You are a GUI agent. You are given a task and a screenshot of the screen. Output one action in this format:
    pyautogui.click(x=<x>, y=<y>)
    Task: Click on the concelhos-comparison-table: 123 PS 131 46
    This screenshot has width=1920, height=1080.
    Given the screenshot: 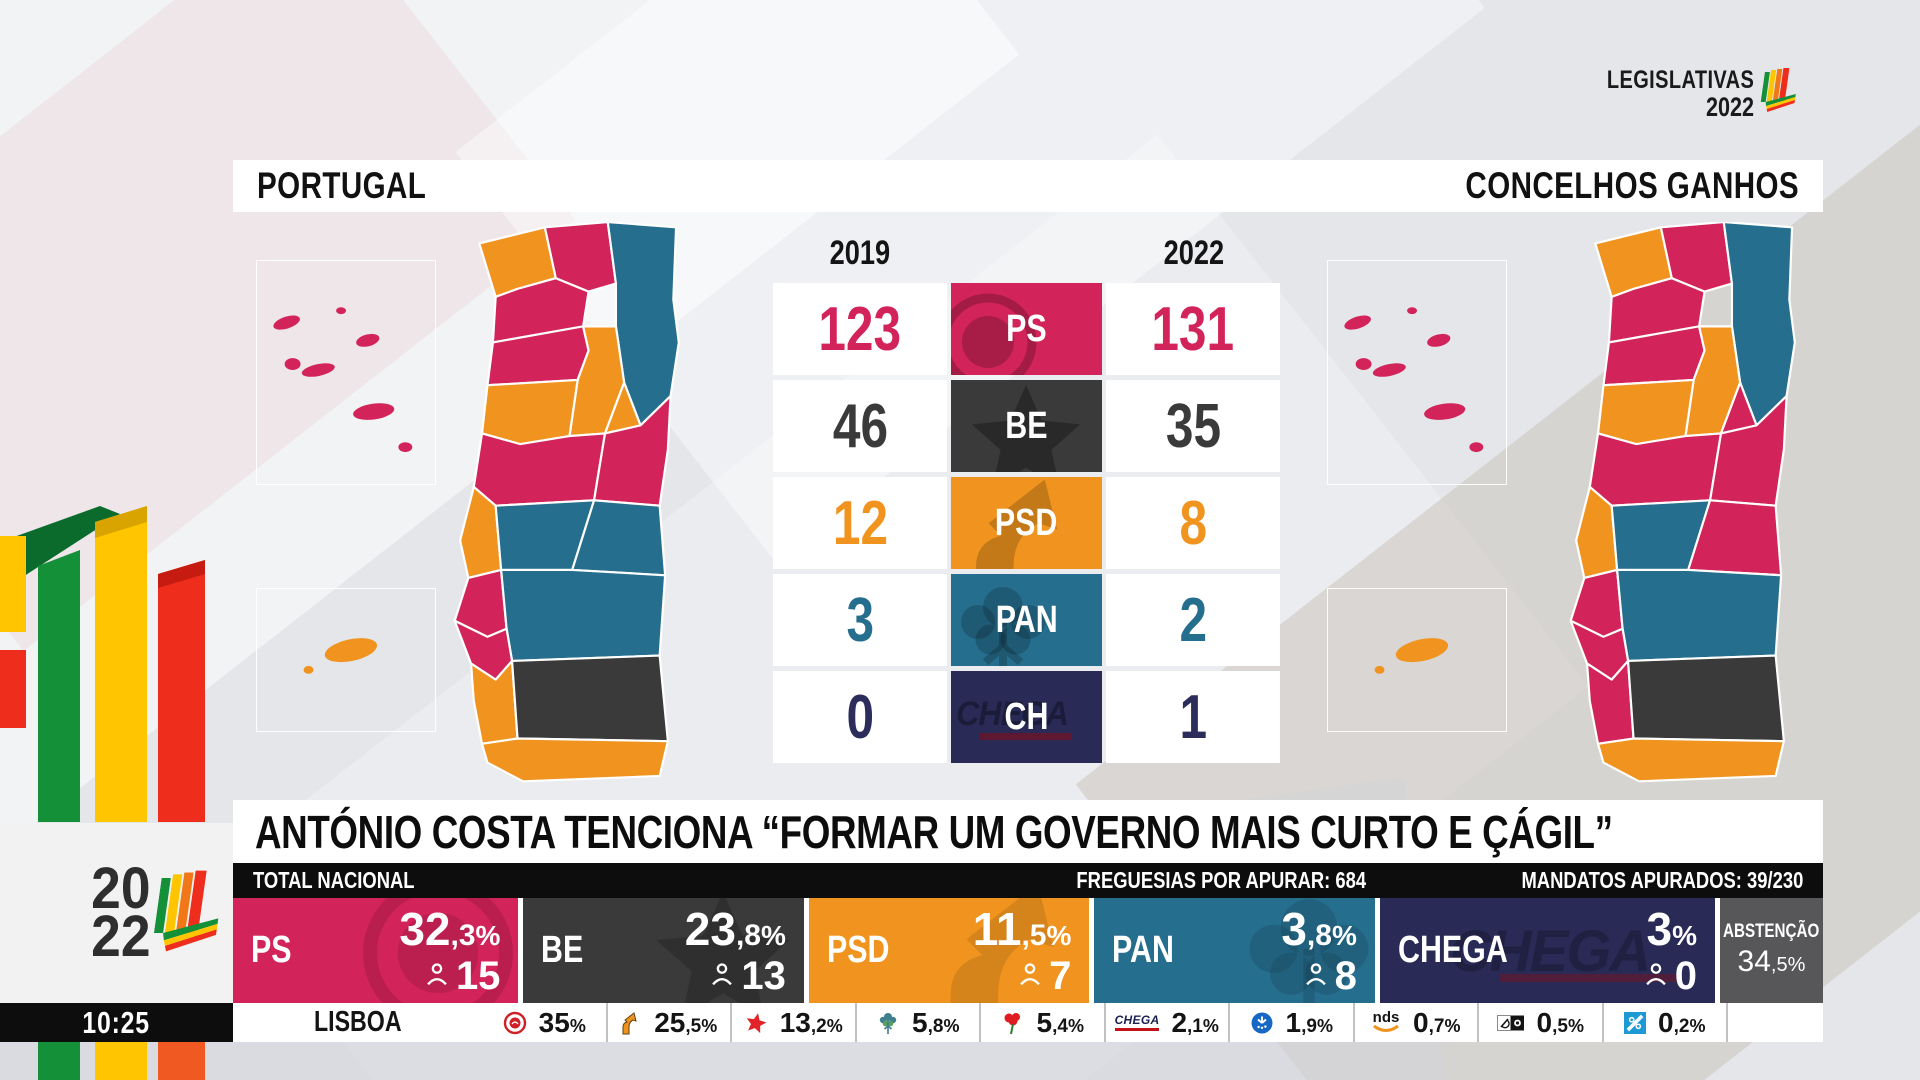 What is the action you would take?
    pyautogui.click(x=1026, y=525)
    